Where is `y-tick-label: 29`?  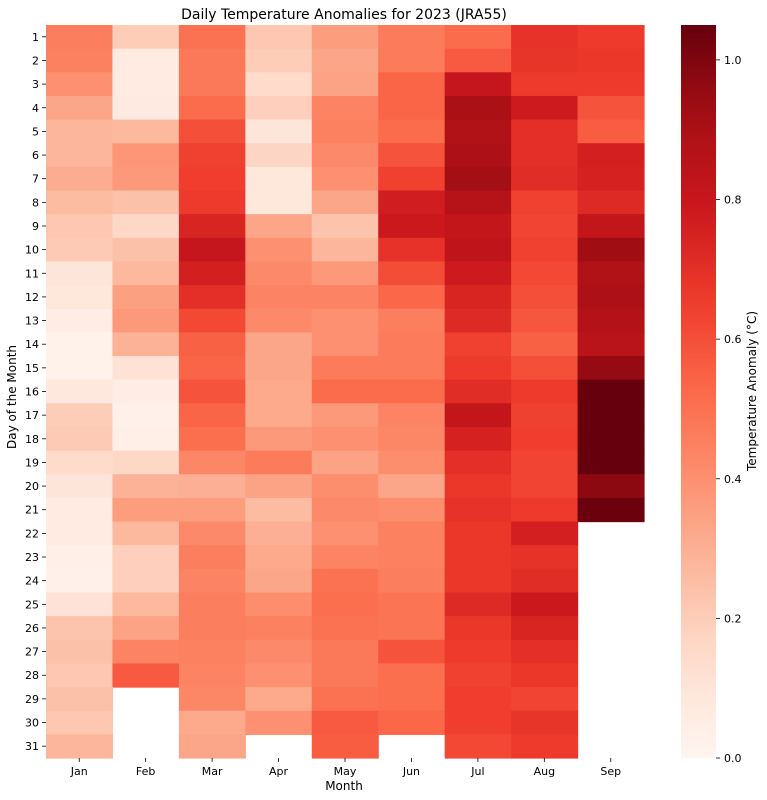 y-tick-label: 29 is located at coordinates (32, 699).